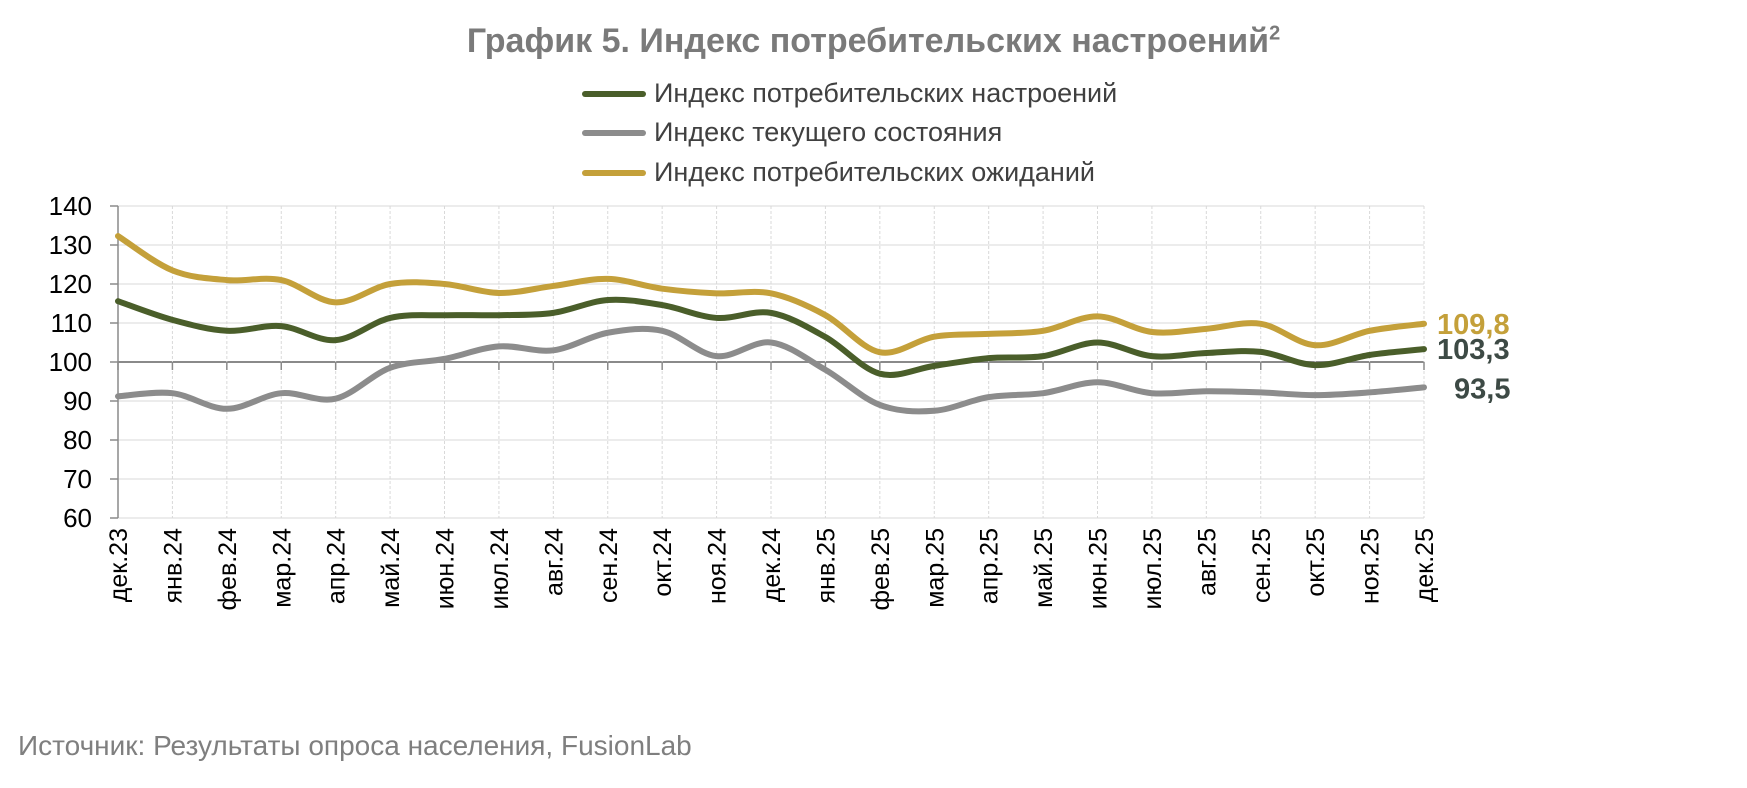  Describe the element at coordinates (1482, 389) in the screenshot. I see `end-value-label: 93,5` at that location.